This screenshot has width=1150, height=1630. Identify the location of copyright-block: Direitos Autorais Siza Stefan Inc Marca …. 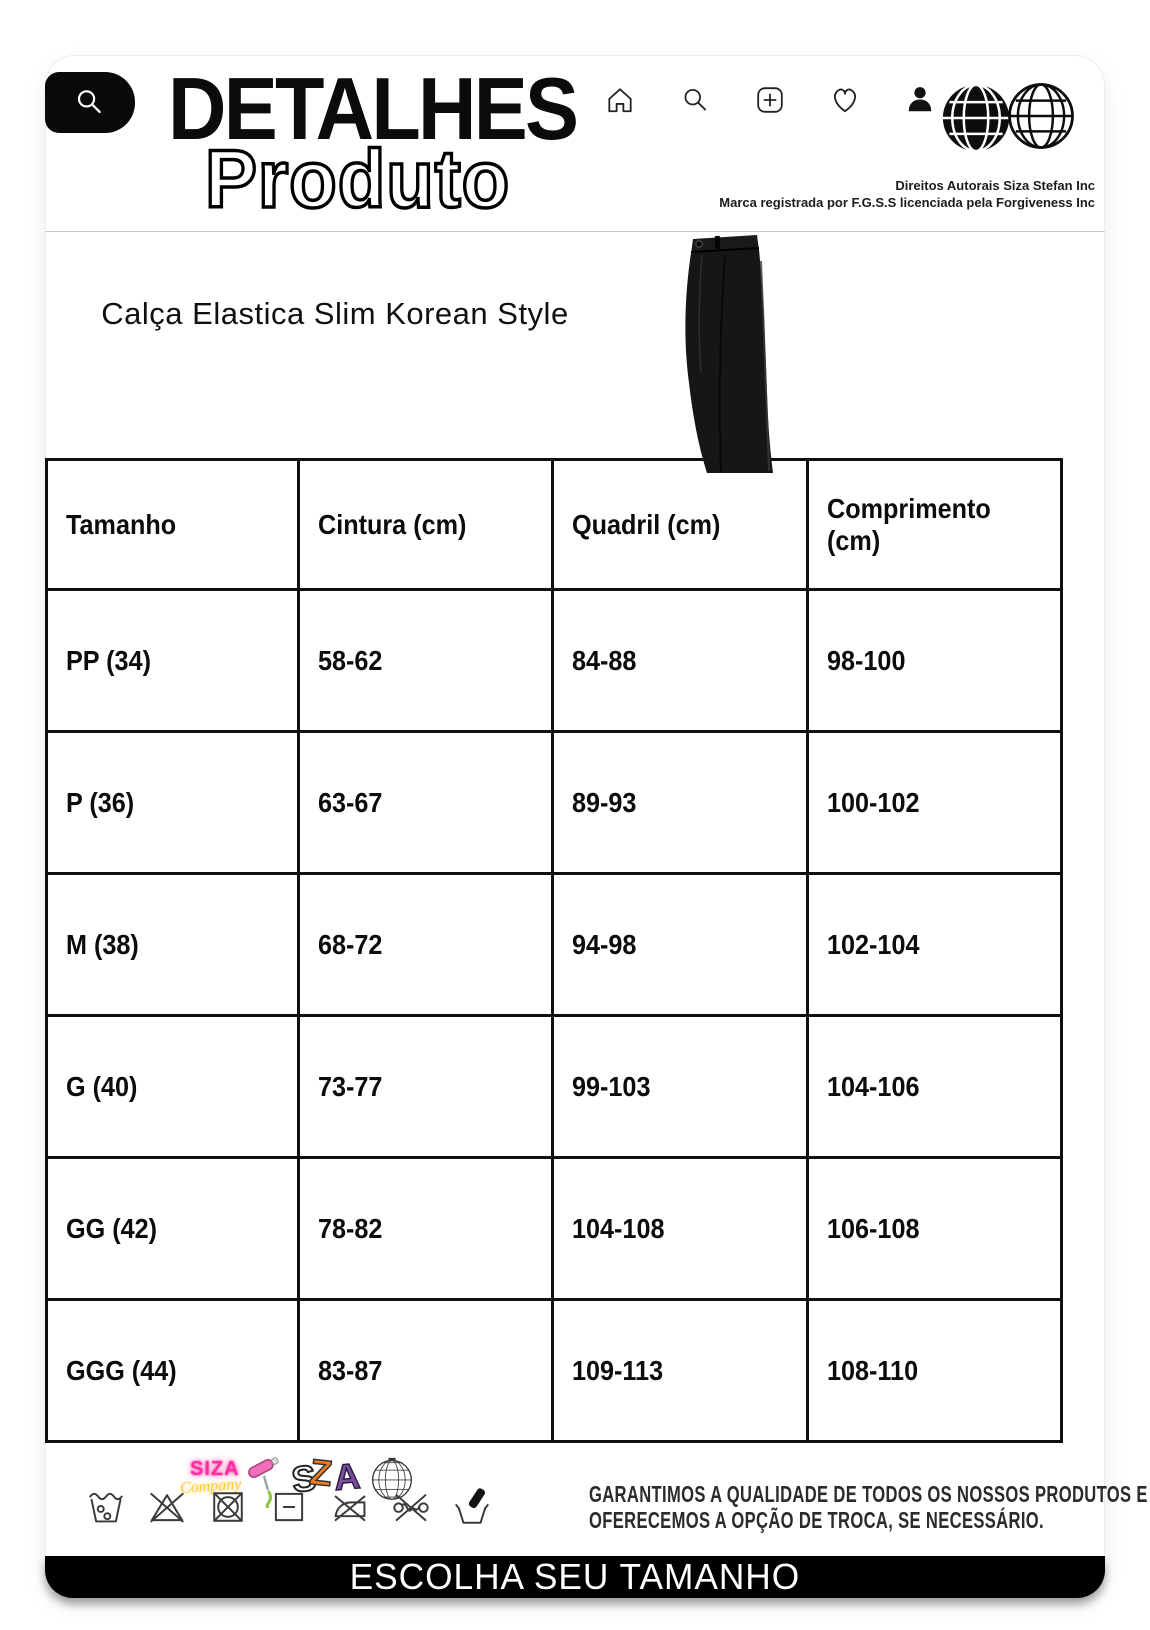
(785, 194).